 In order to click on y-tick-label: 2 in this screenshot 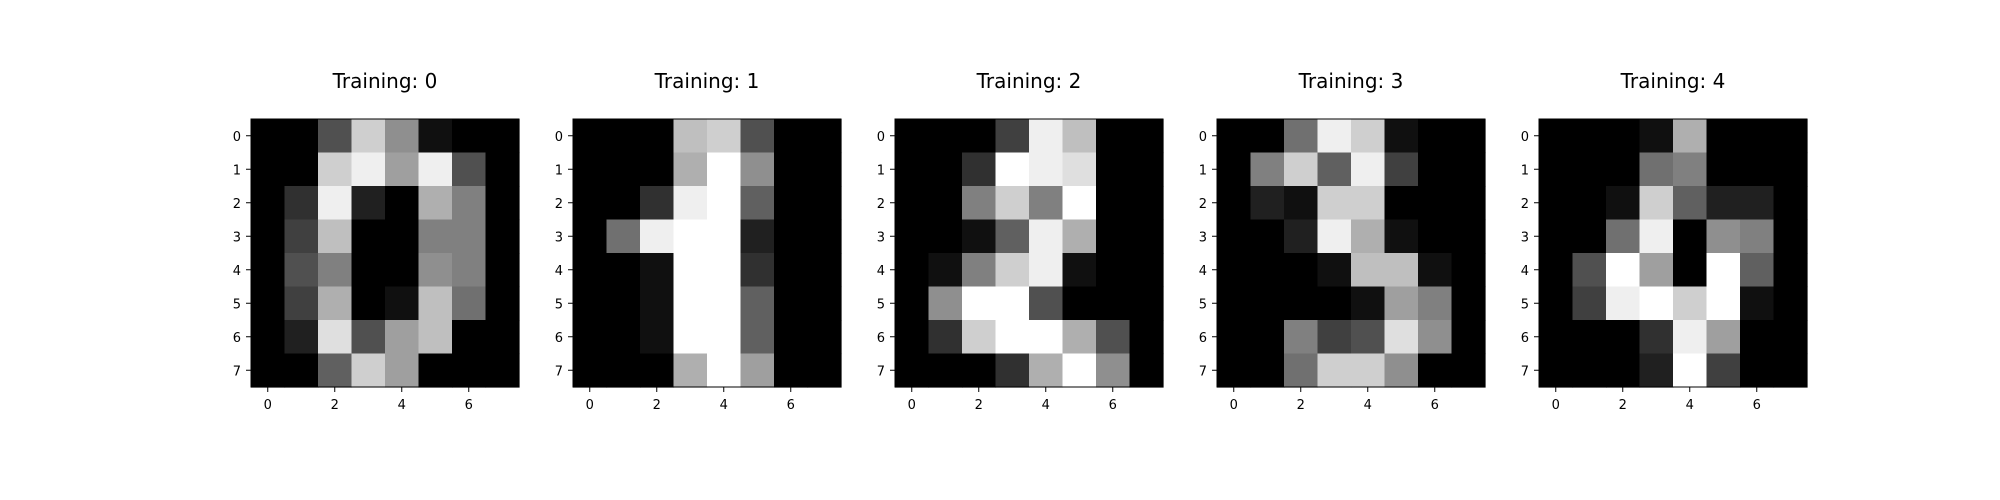, I will do `click(1203, 204)`.